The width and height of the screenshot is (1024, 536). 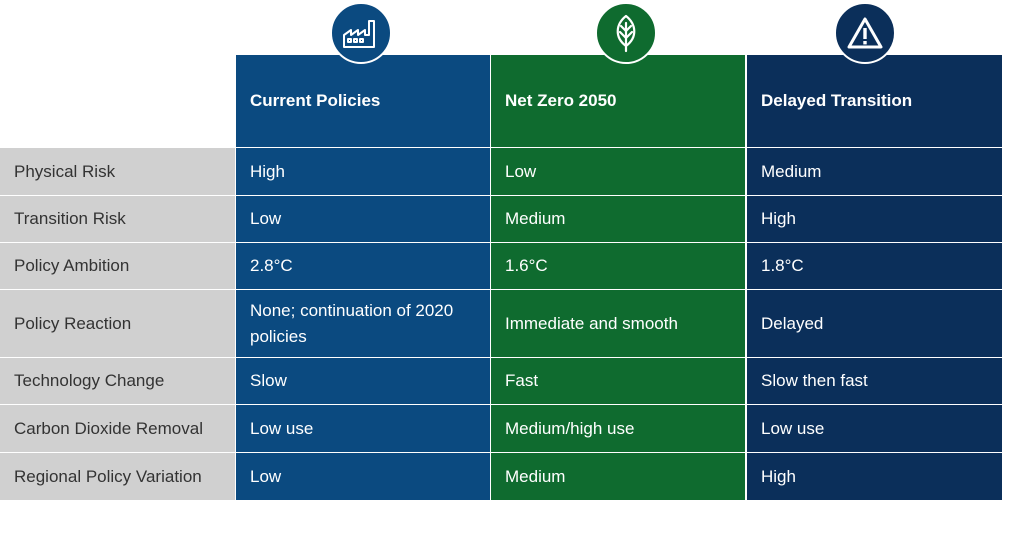 I want to click on row-label-physical-risk: Physical Risk, so click(x=117, y=171).